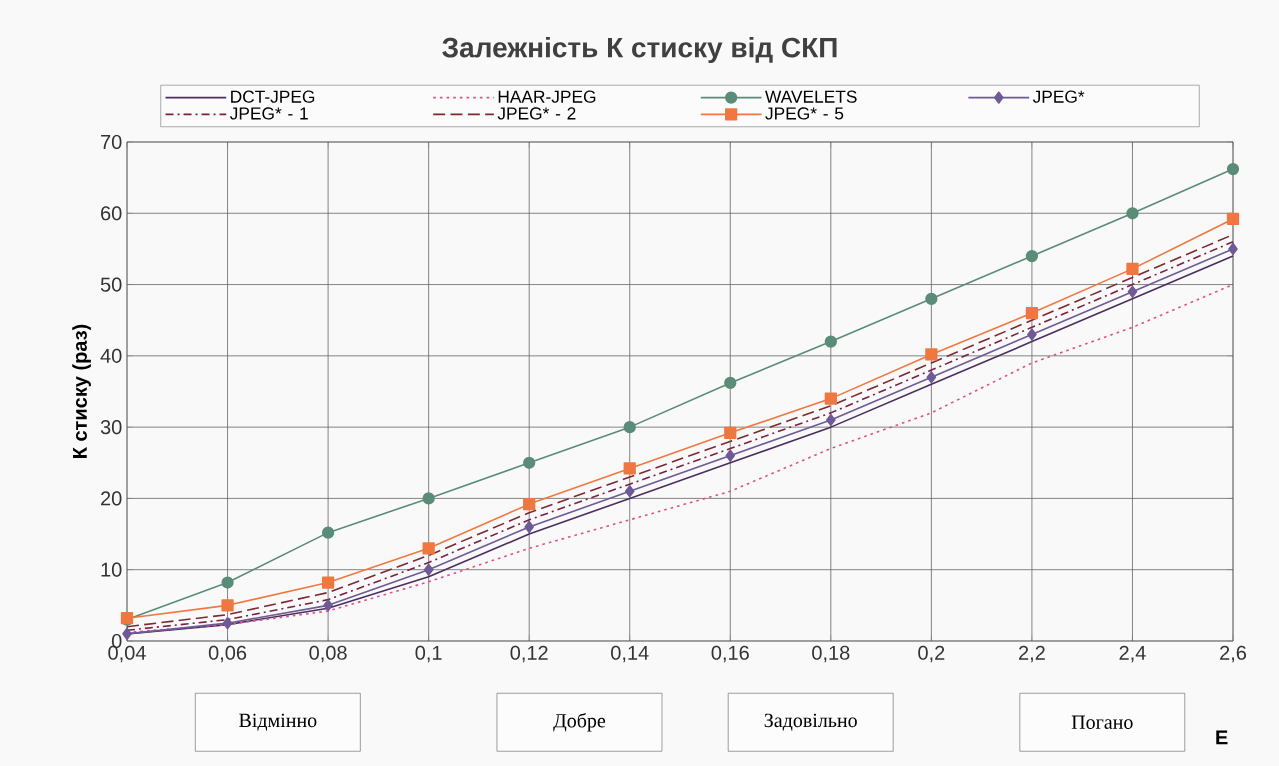 The height and width of the screenshot is (766, 1279). Describe the element at coordinates (1132, 654) in the screenshot. I see `x-tick-label: 2,4` at that location.